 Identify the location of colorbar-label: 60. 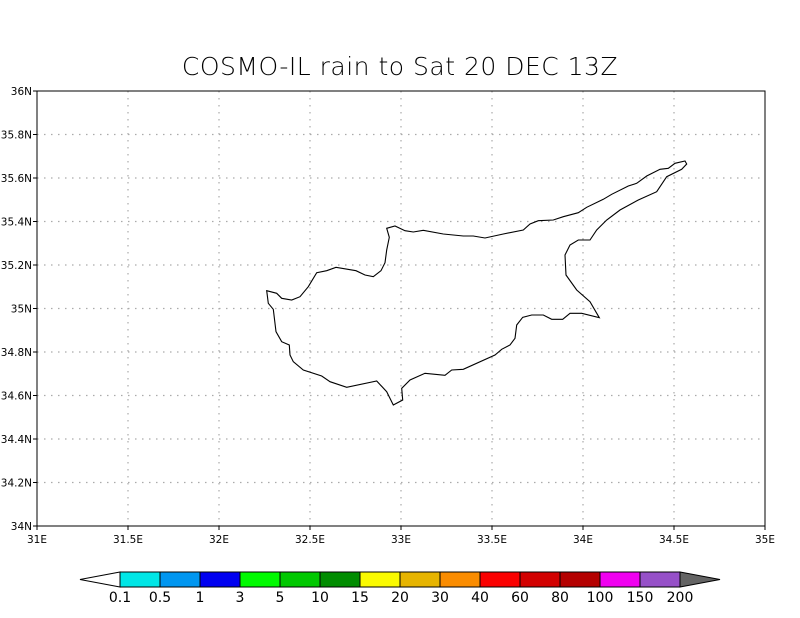
(520, 598).